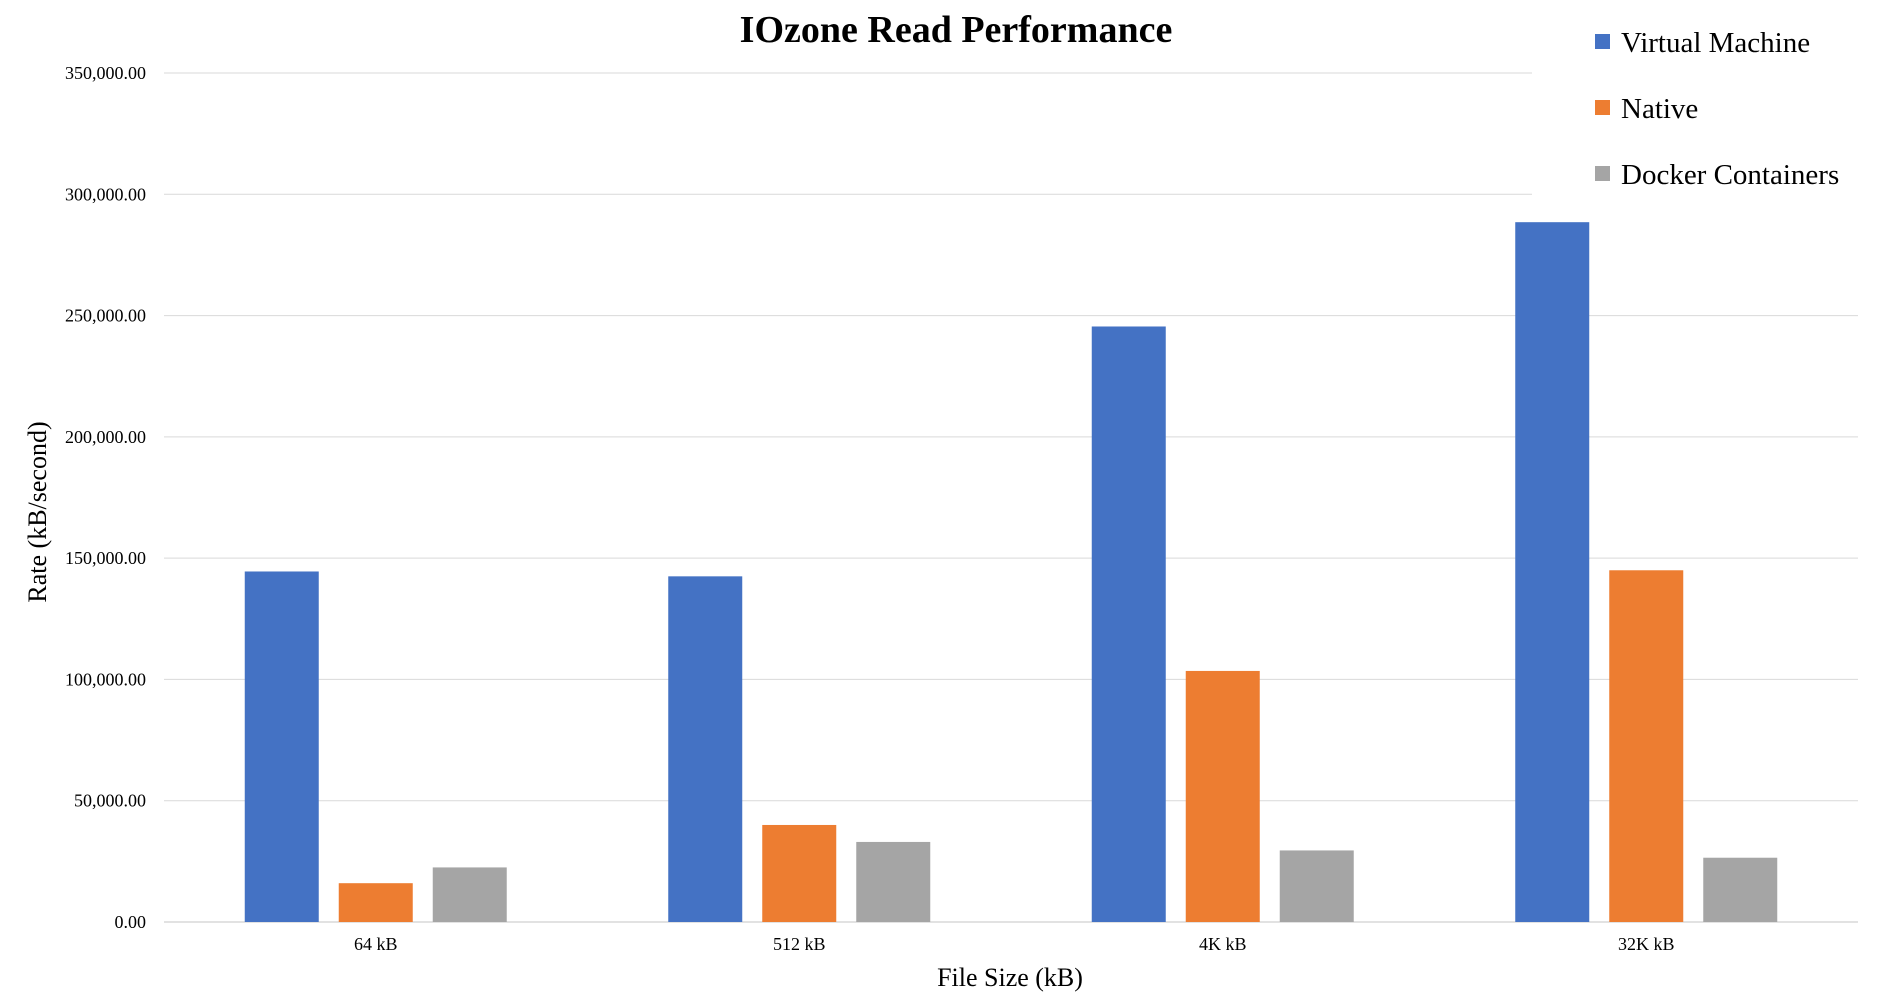 The width and height of the screenshot is (1882, 1002). Describe the element at coordinates (1010, 977) in the screenshot. I see `x-axis-title: File Size (kB)` at that location.